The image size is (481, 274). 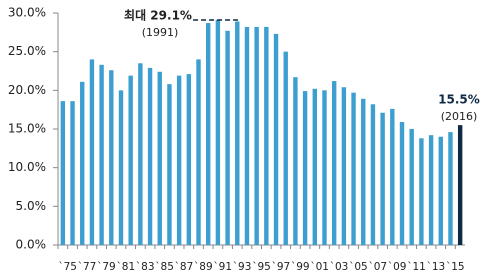 What do you see at coordinates (164, 267) in the screenshot?
I see `x-tick-label: `85` at bounding box center [164, 267].